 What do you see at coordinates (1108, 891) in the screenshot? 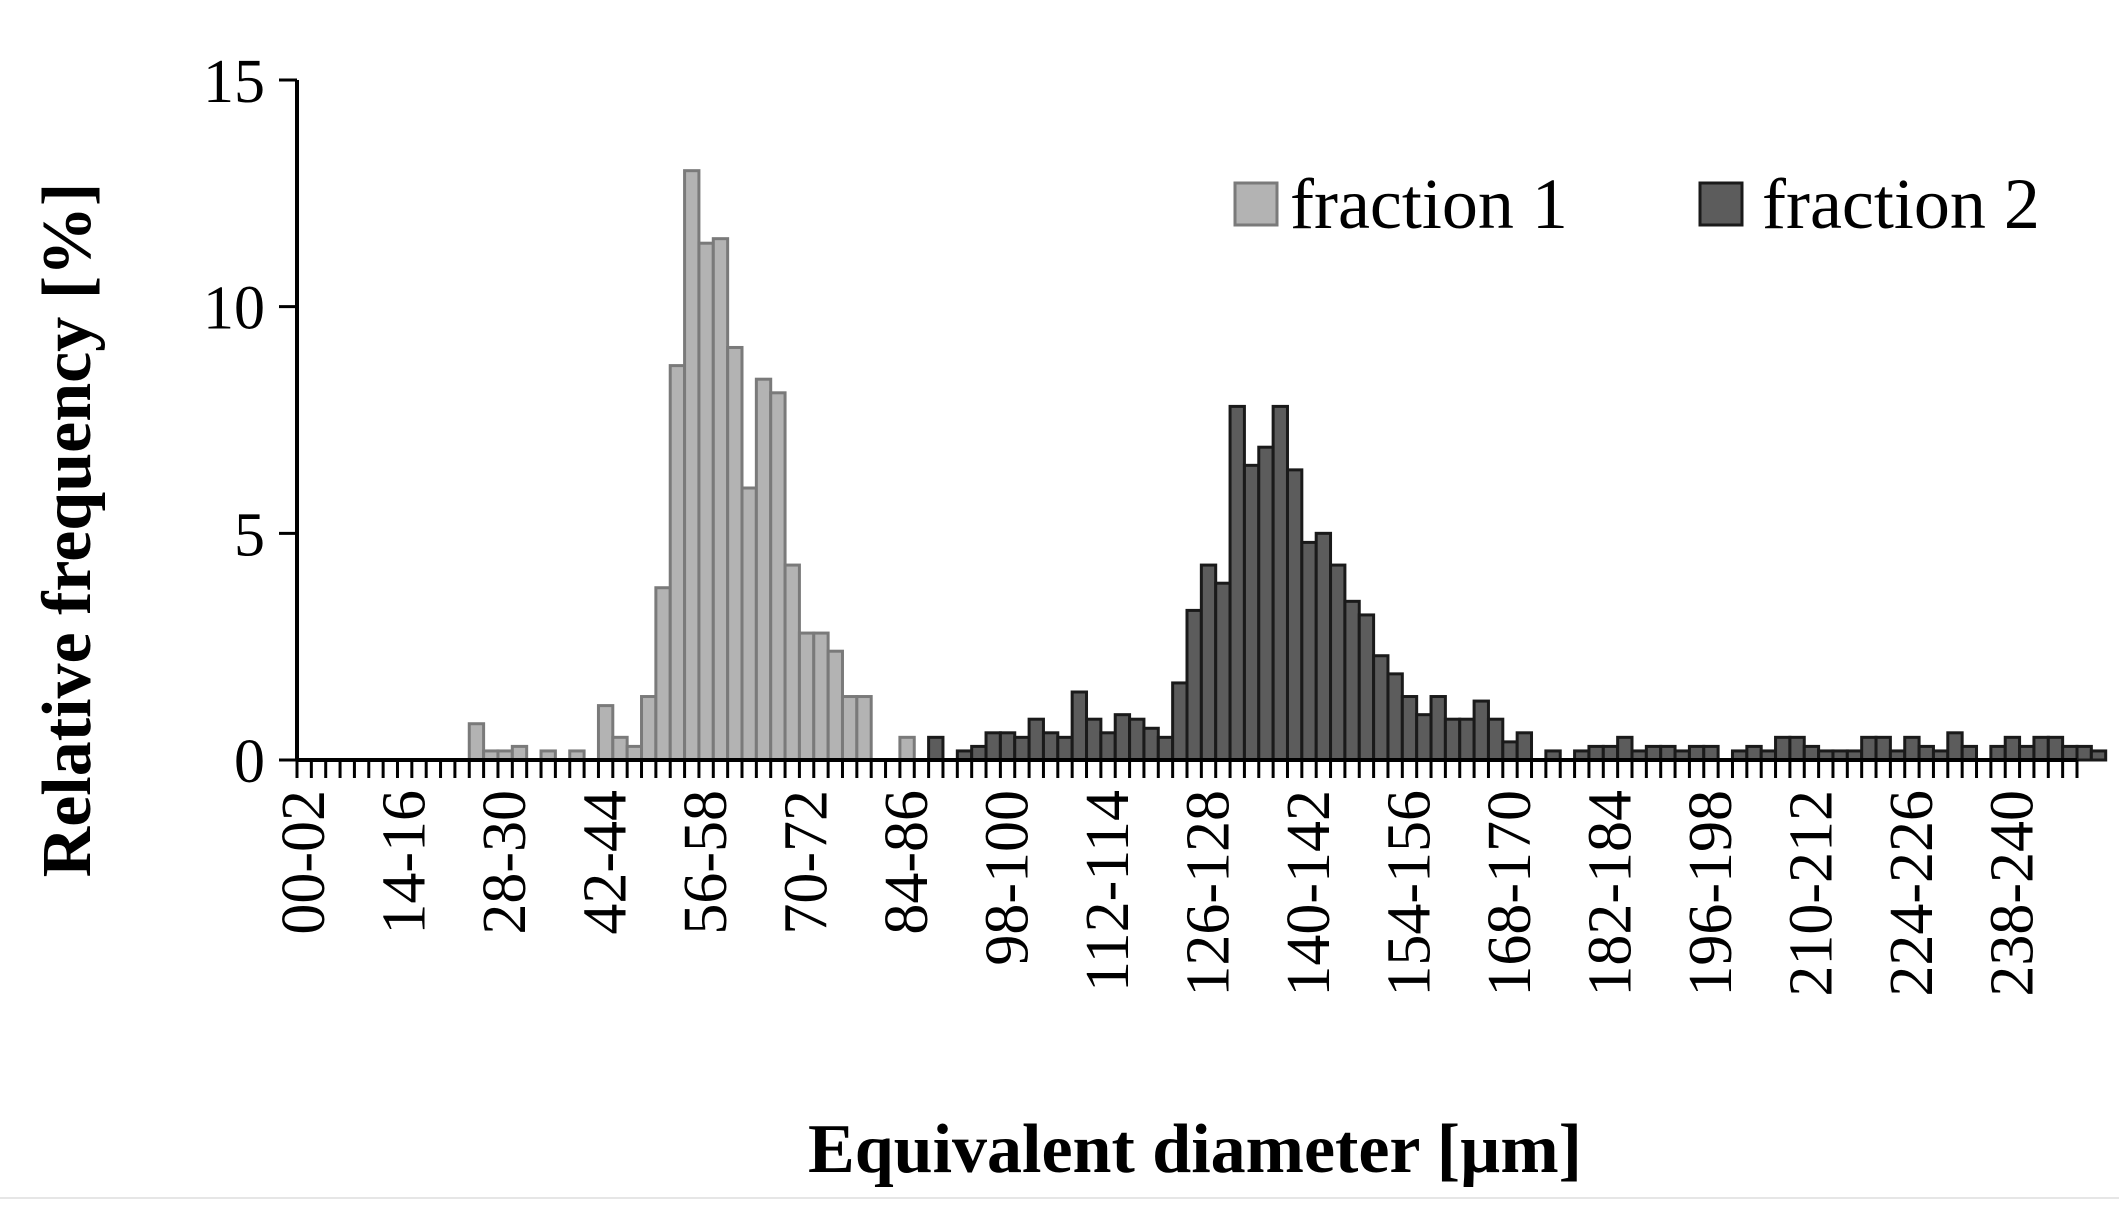
I see `x-tick-label-112-114: 112-114` at bounding box center [1108, 891].